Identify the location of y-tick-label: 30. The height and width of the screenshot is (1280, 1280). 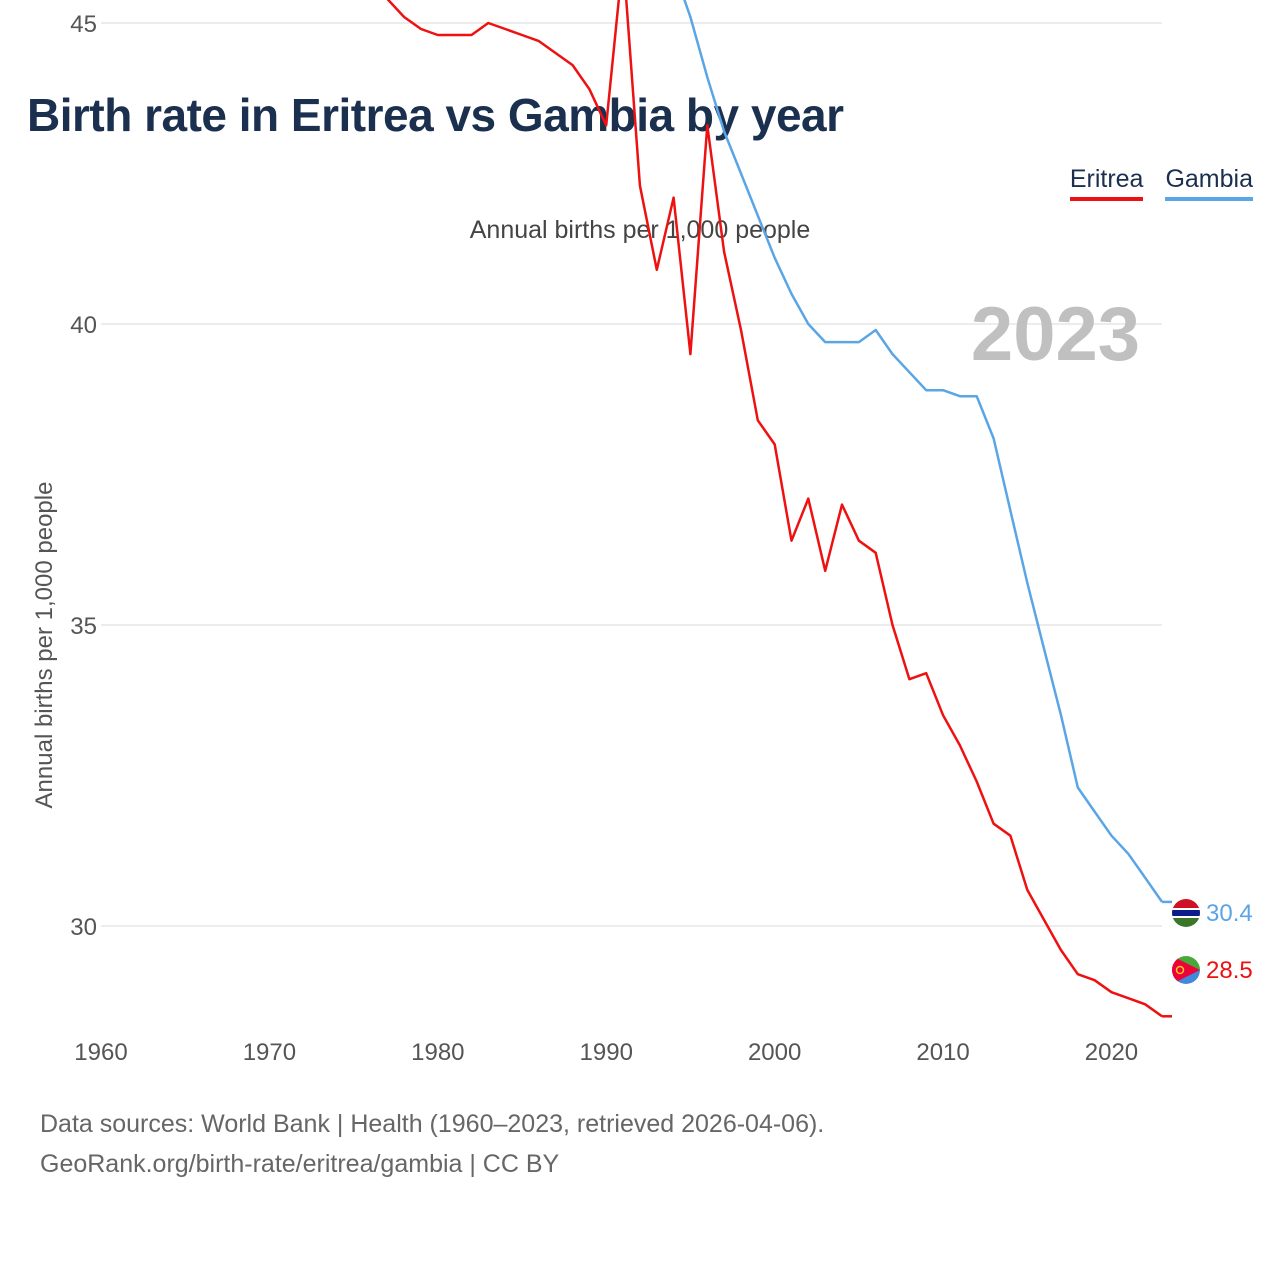
(83, 927).